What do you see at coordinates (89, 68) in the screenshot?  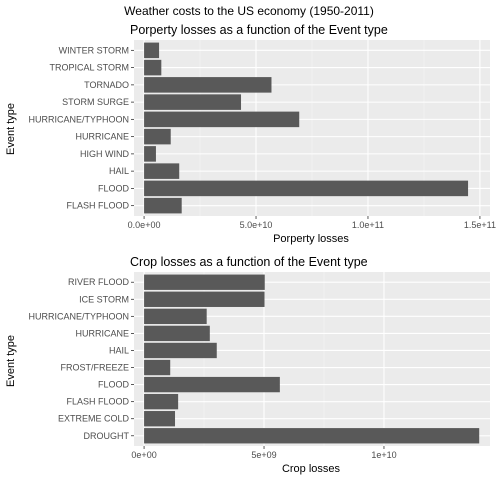 I see `y-tick-label: TROPICAL STORM` at bounding box center [89, 68].